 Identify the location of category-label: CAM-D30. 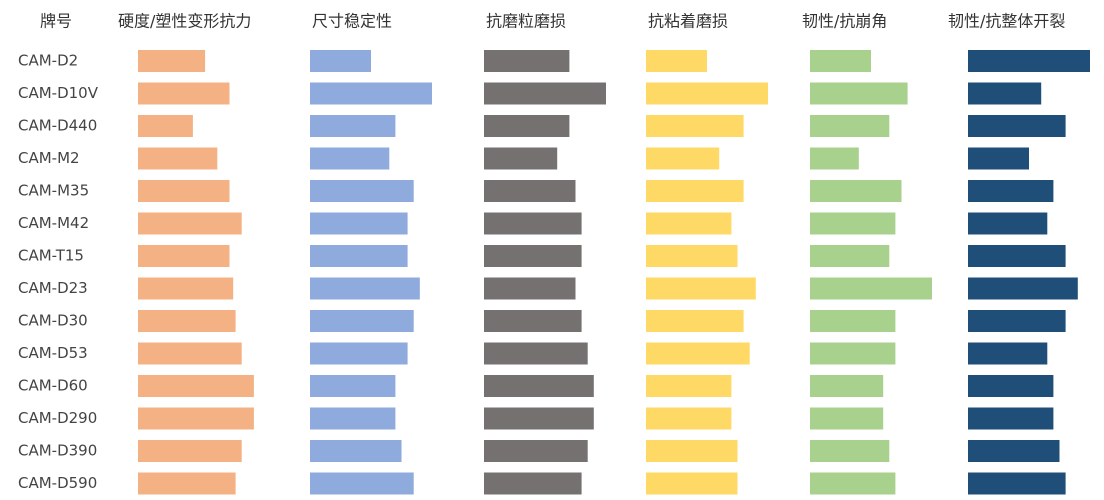
(53, 321).